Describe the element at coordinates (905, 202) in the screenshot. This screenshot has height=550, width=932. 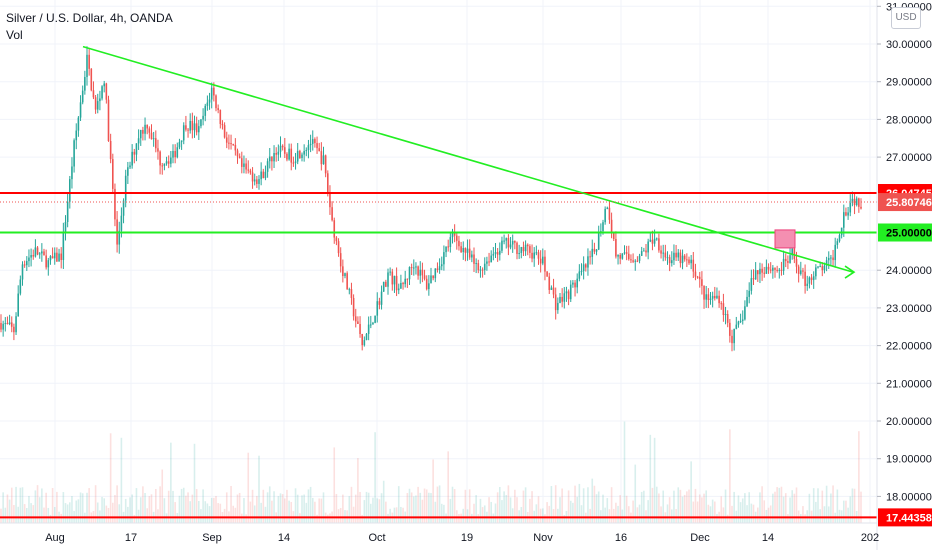
I see `last-price-badge-bg` at that location.